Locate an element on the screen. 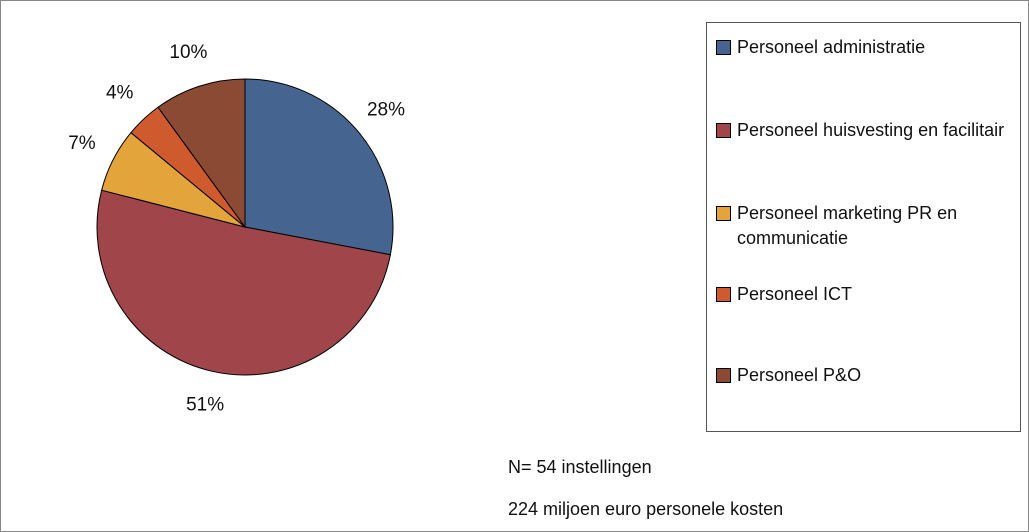 This screenshot has width=1029, height=532. legend-label: Personeel ICT is located at coordinates (795, 294).